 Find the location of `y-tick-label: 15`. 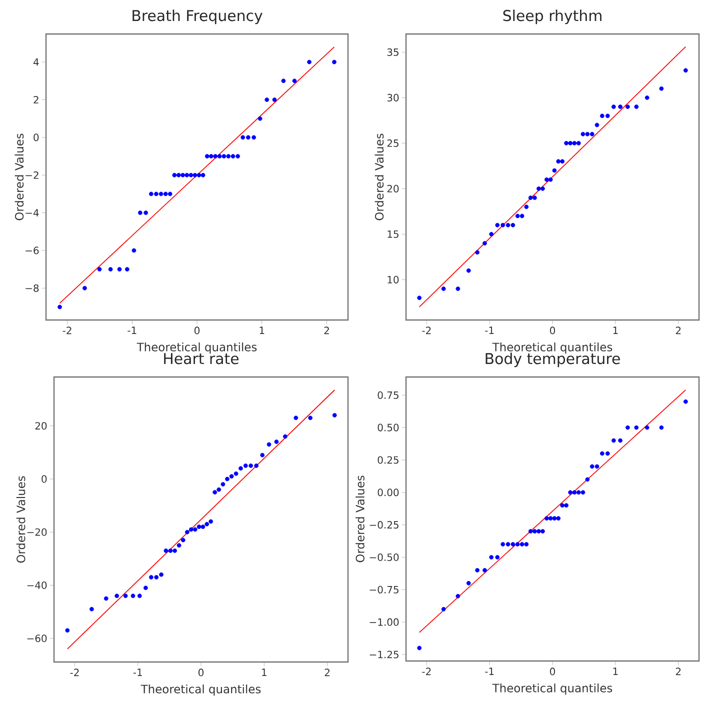

y-tick-label: 15 is located at coordinates (393, 234).